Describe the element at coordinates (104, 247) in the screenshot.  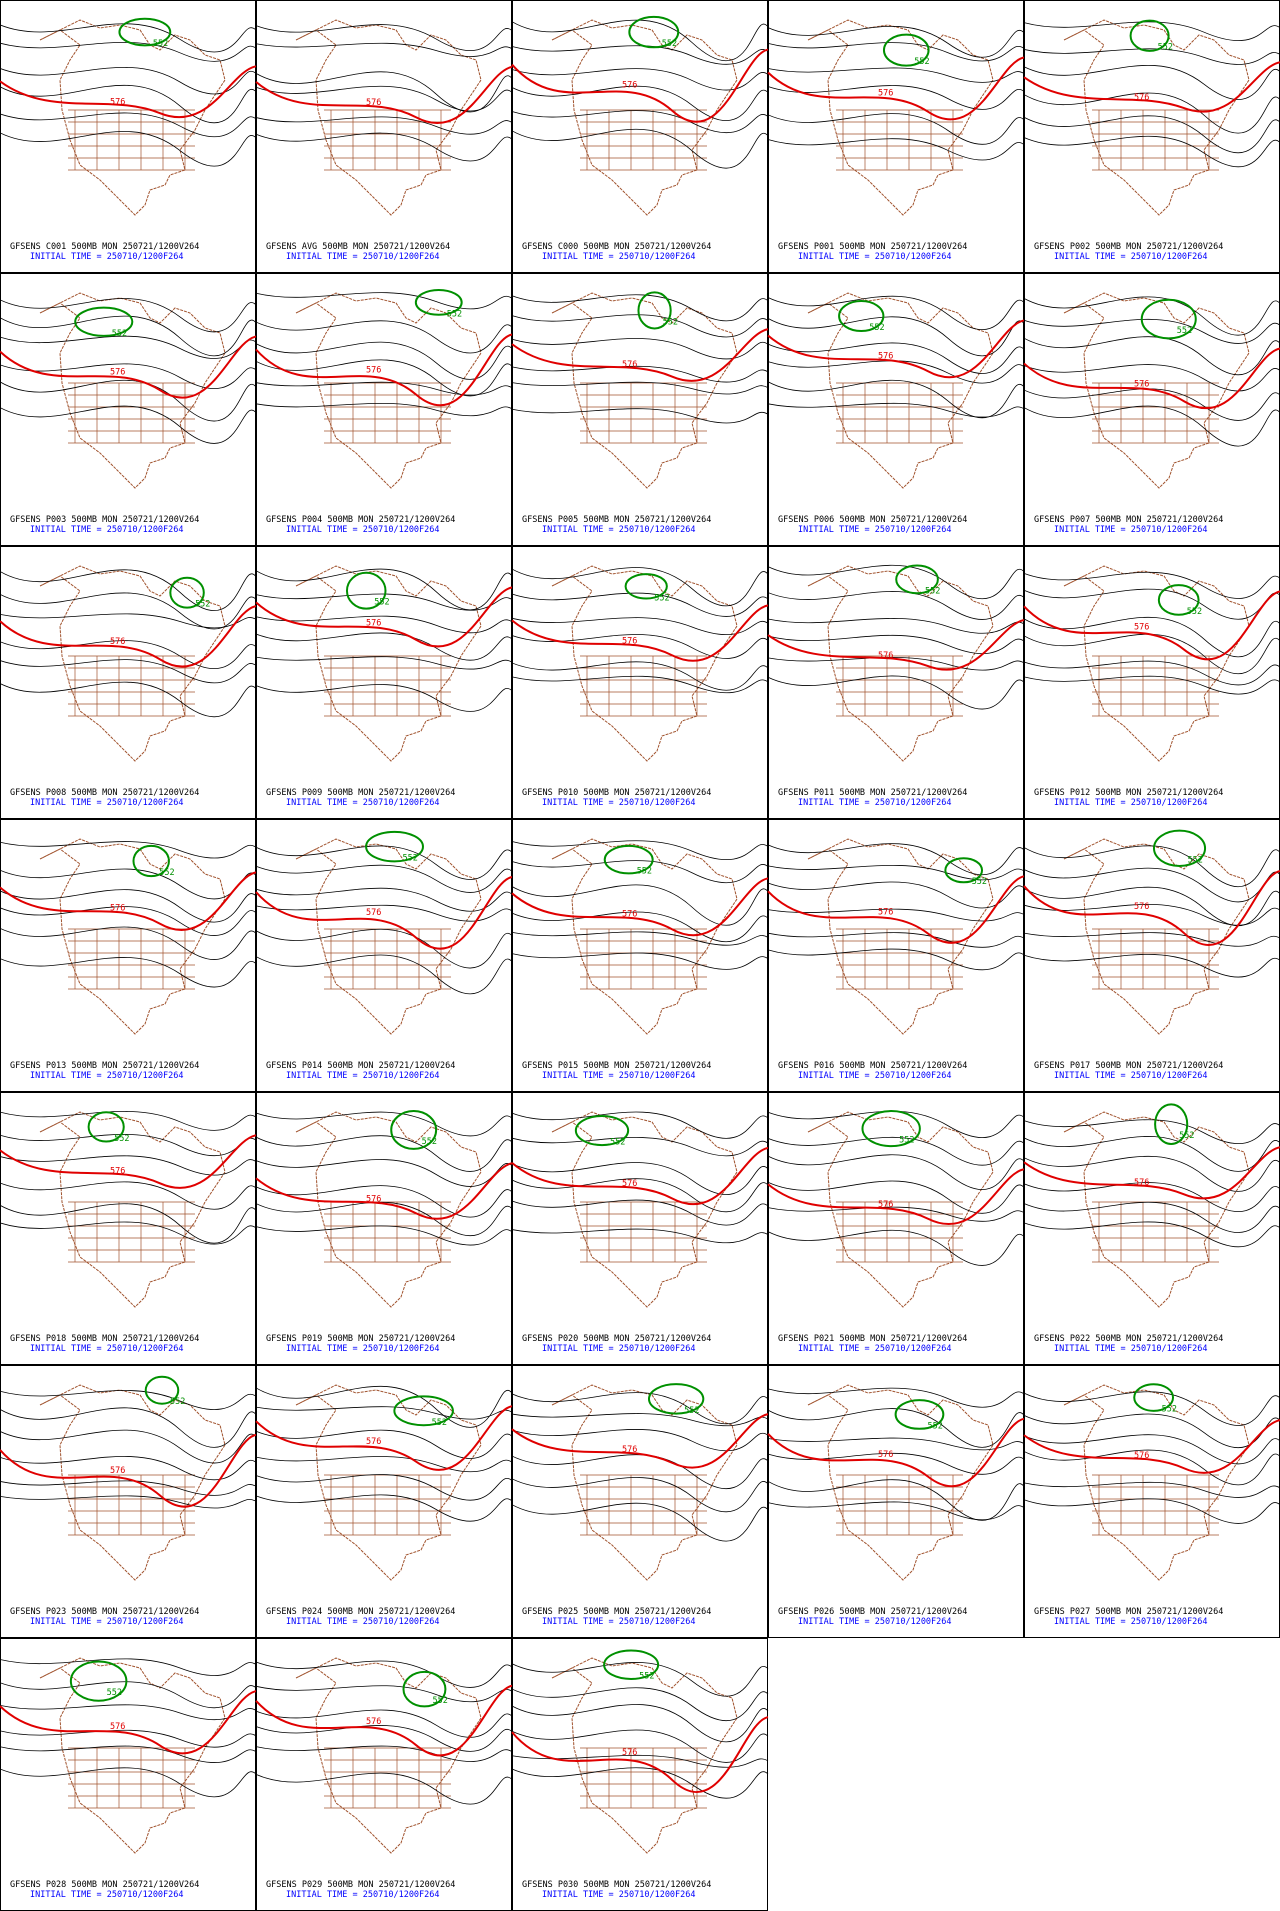
I see `panel-title: GFSENS C001 500MB MON 250721/1200V264` at that location.